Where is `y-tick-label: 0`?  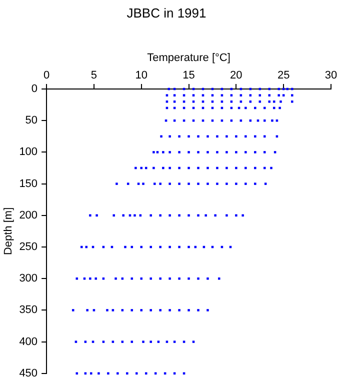 y-tick-label: 0 is located at coordinates (34, 89).